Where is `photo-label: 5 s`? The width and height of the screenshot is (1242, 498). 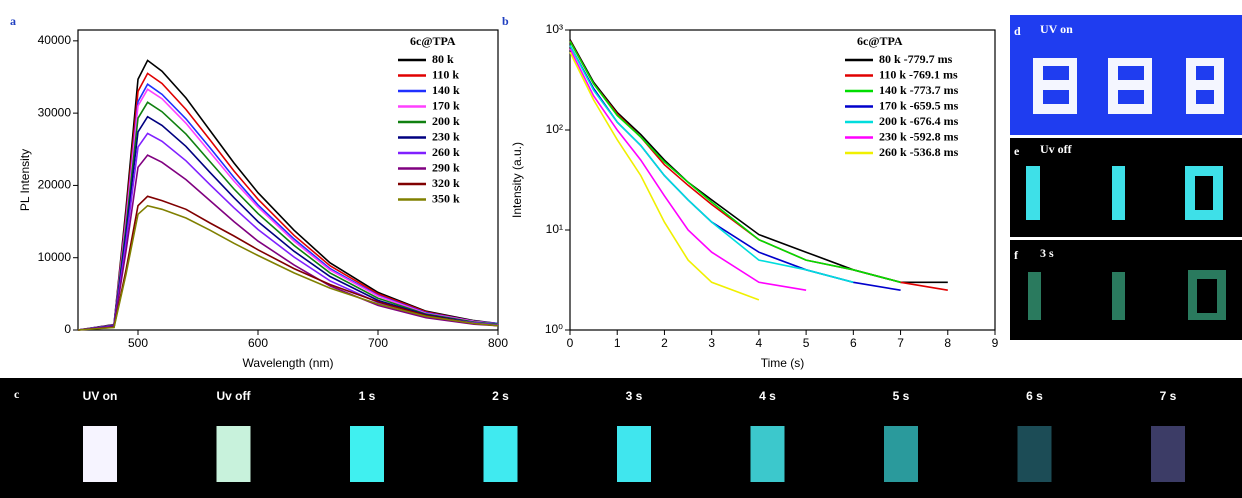
photo-label: 5 s is located at coordinates (901, 396).